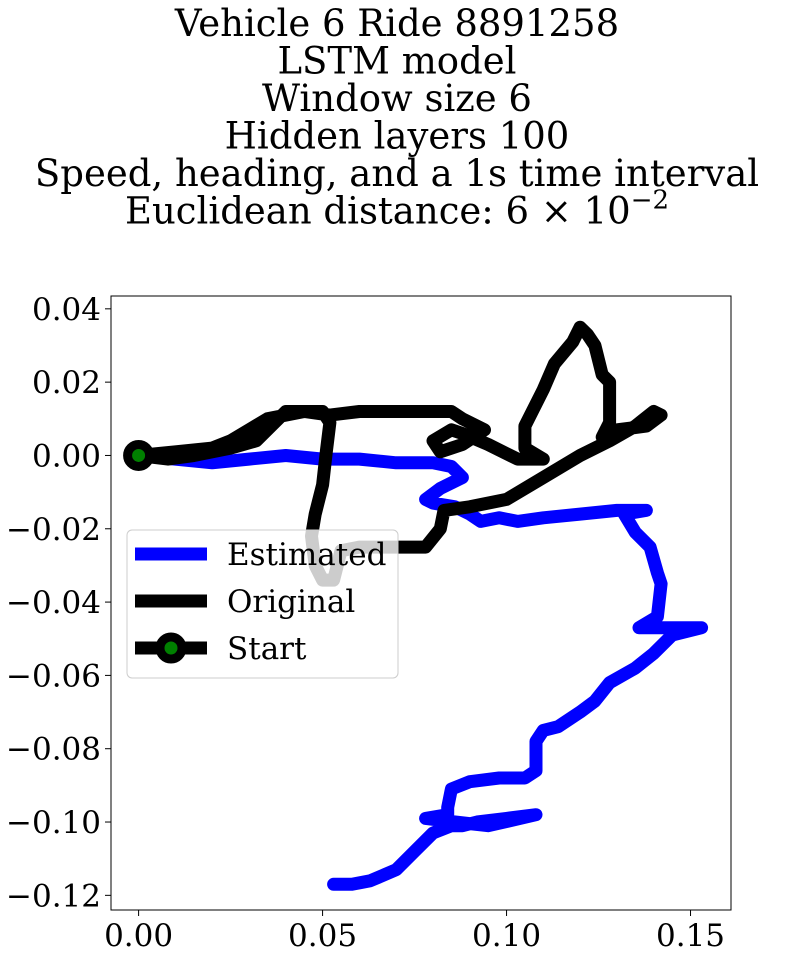 Image resolution: width=794 pixels, height=958 pixels. Describe the element at coordinates (53, 676) in the screenshot. I see `y-tick-label: −0.06` at that location.